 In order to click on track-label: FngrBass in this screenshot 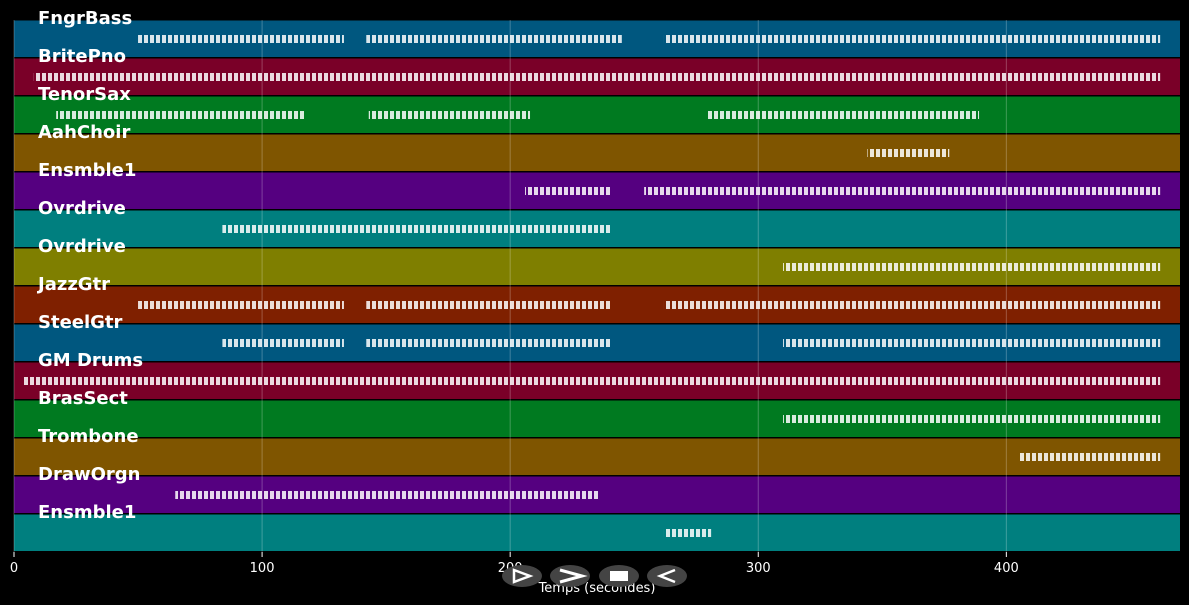, I will do `click(85, 18)`.